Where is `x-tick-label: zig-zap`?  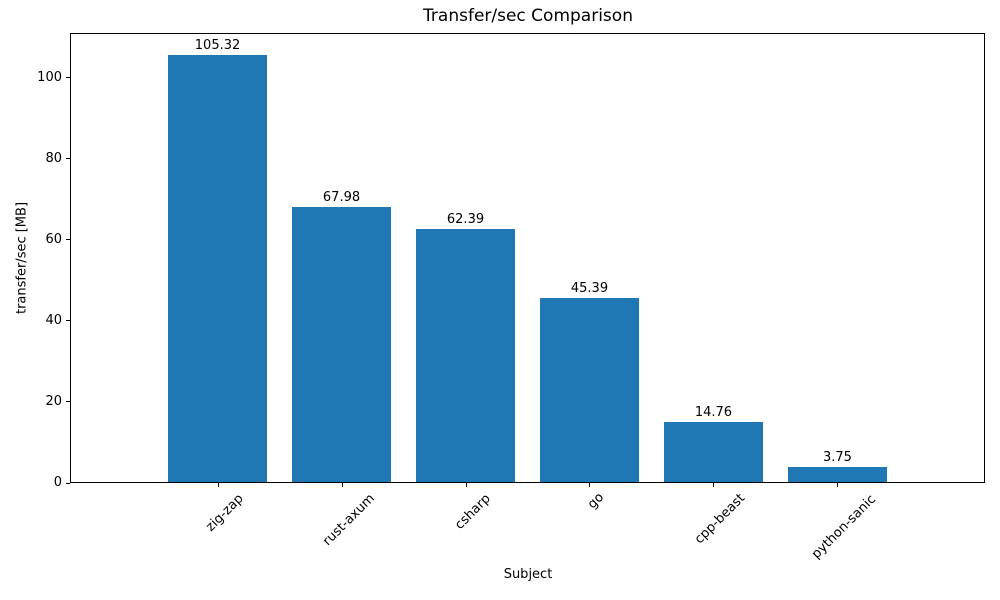 x-tick-label: zig-zap is located at coordinates (224, 512).